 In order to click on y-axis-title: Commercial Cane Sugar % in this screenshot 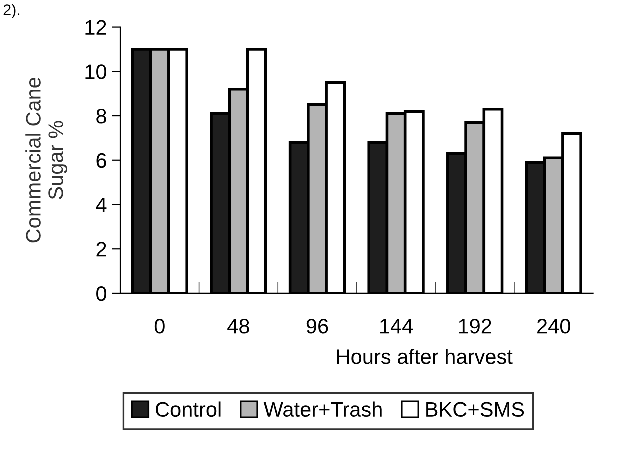, I will do `click(47, 160)`.